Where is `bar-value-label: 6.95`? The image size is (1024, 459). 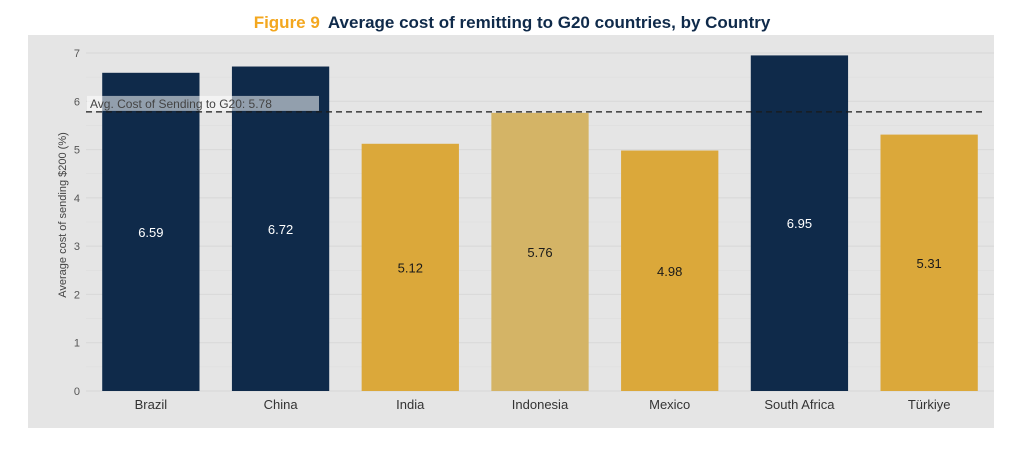
bar-value-label: 6.95 is located at coordinates (799, 223).